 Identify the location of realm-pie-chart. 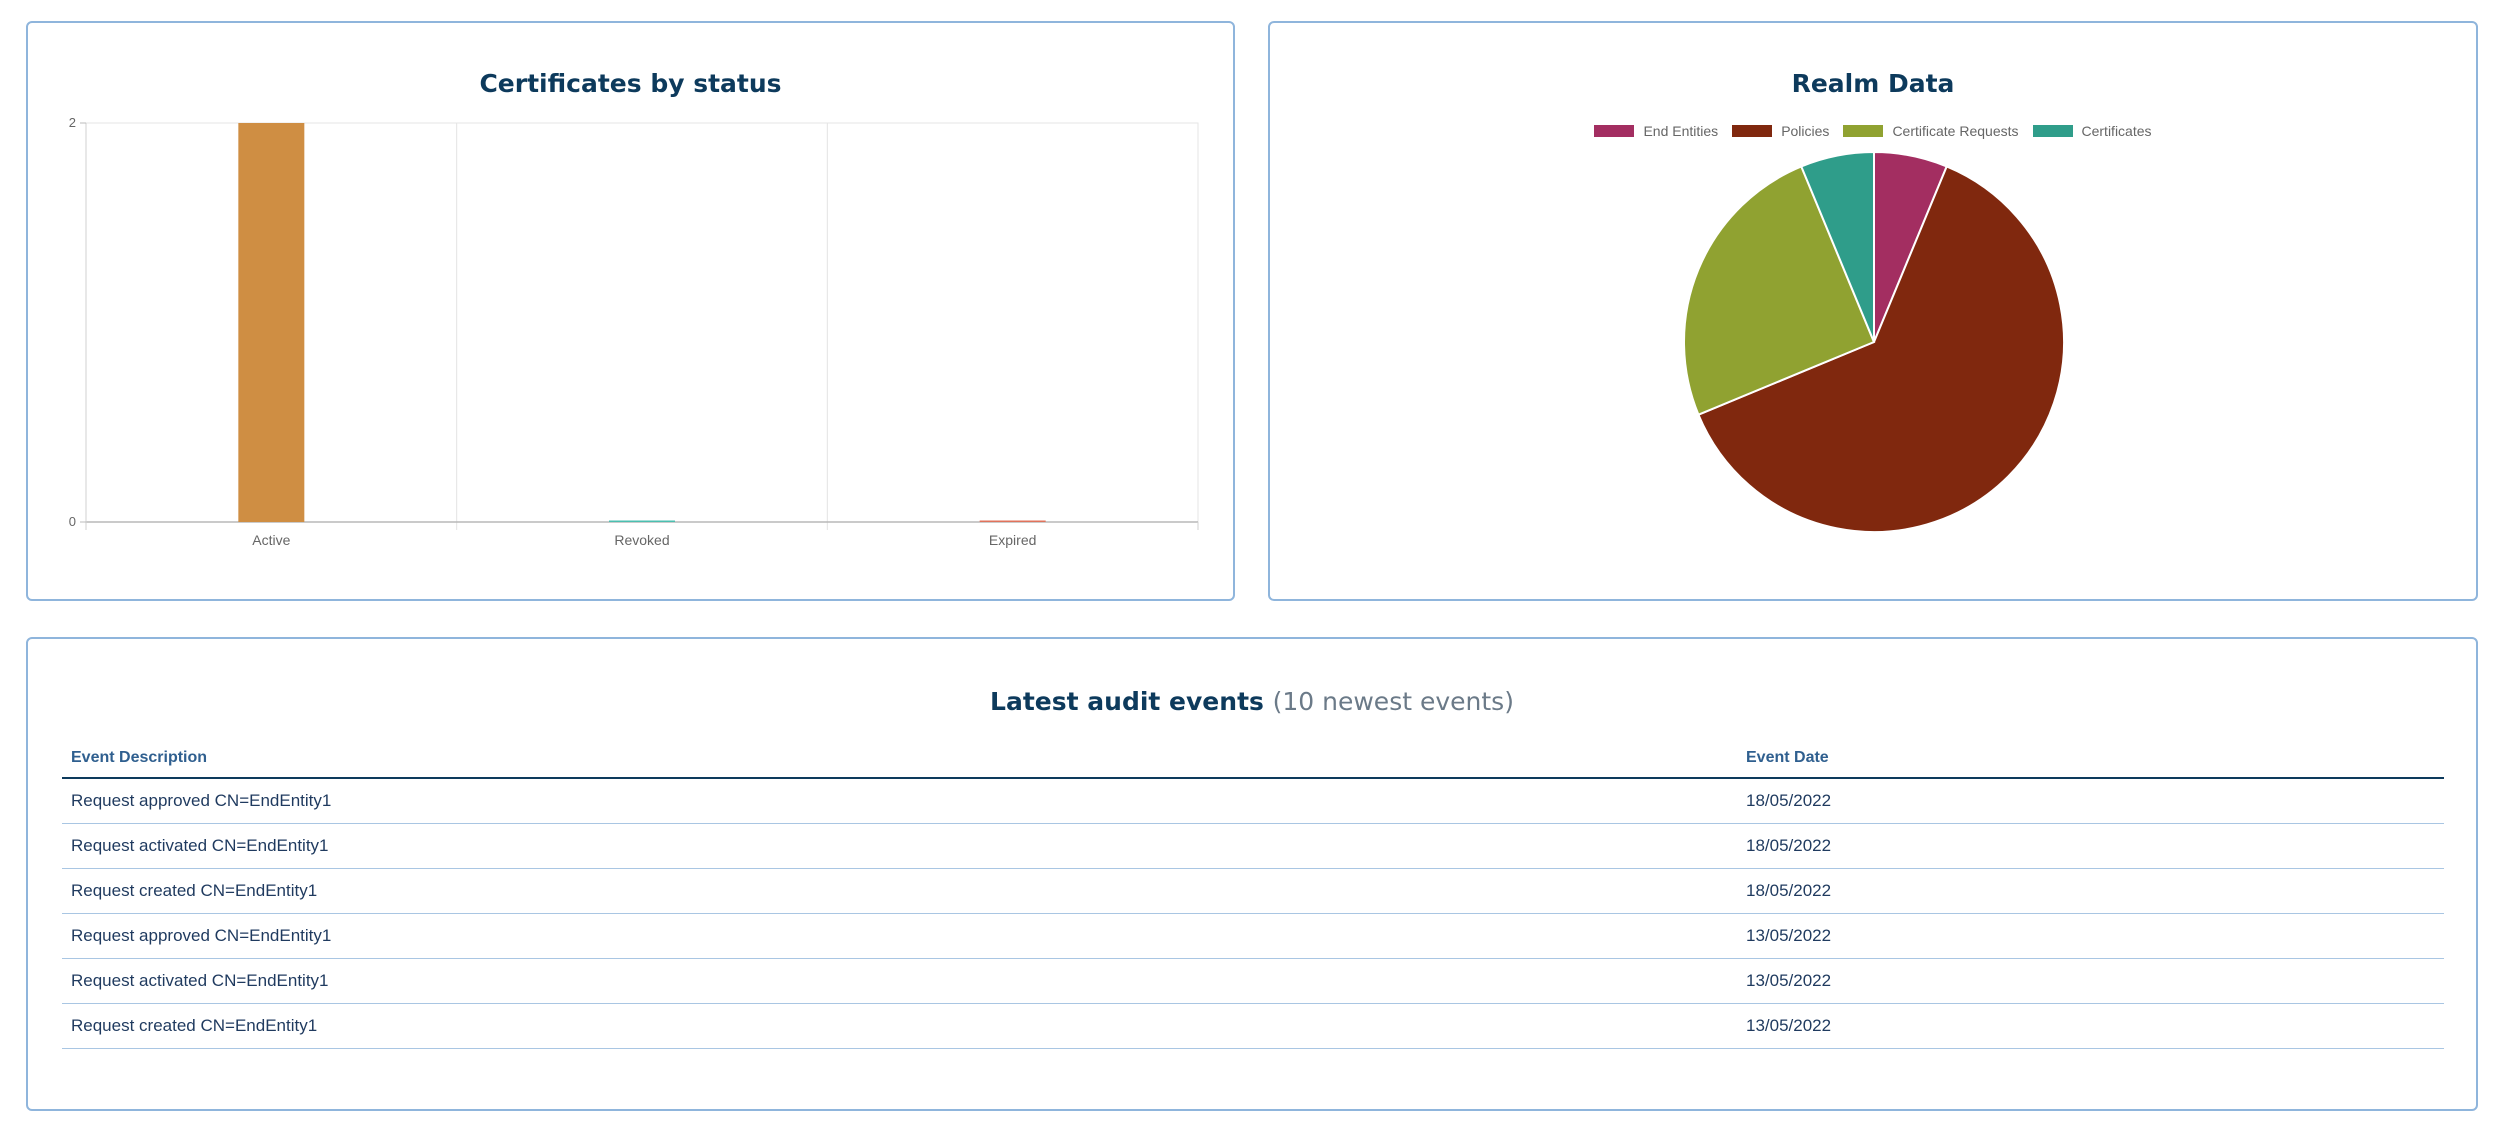
(1874, 341).